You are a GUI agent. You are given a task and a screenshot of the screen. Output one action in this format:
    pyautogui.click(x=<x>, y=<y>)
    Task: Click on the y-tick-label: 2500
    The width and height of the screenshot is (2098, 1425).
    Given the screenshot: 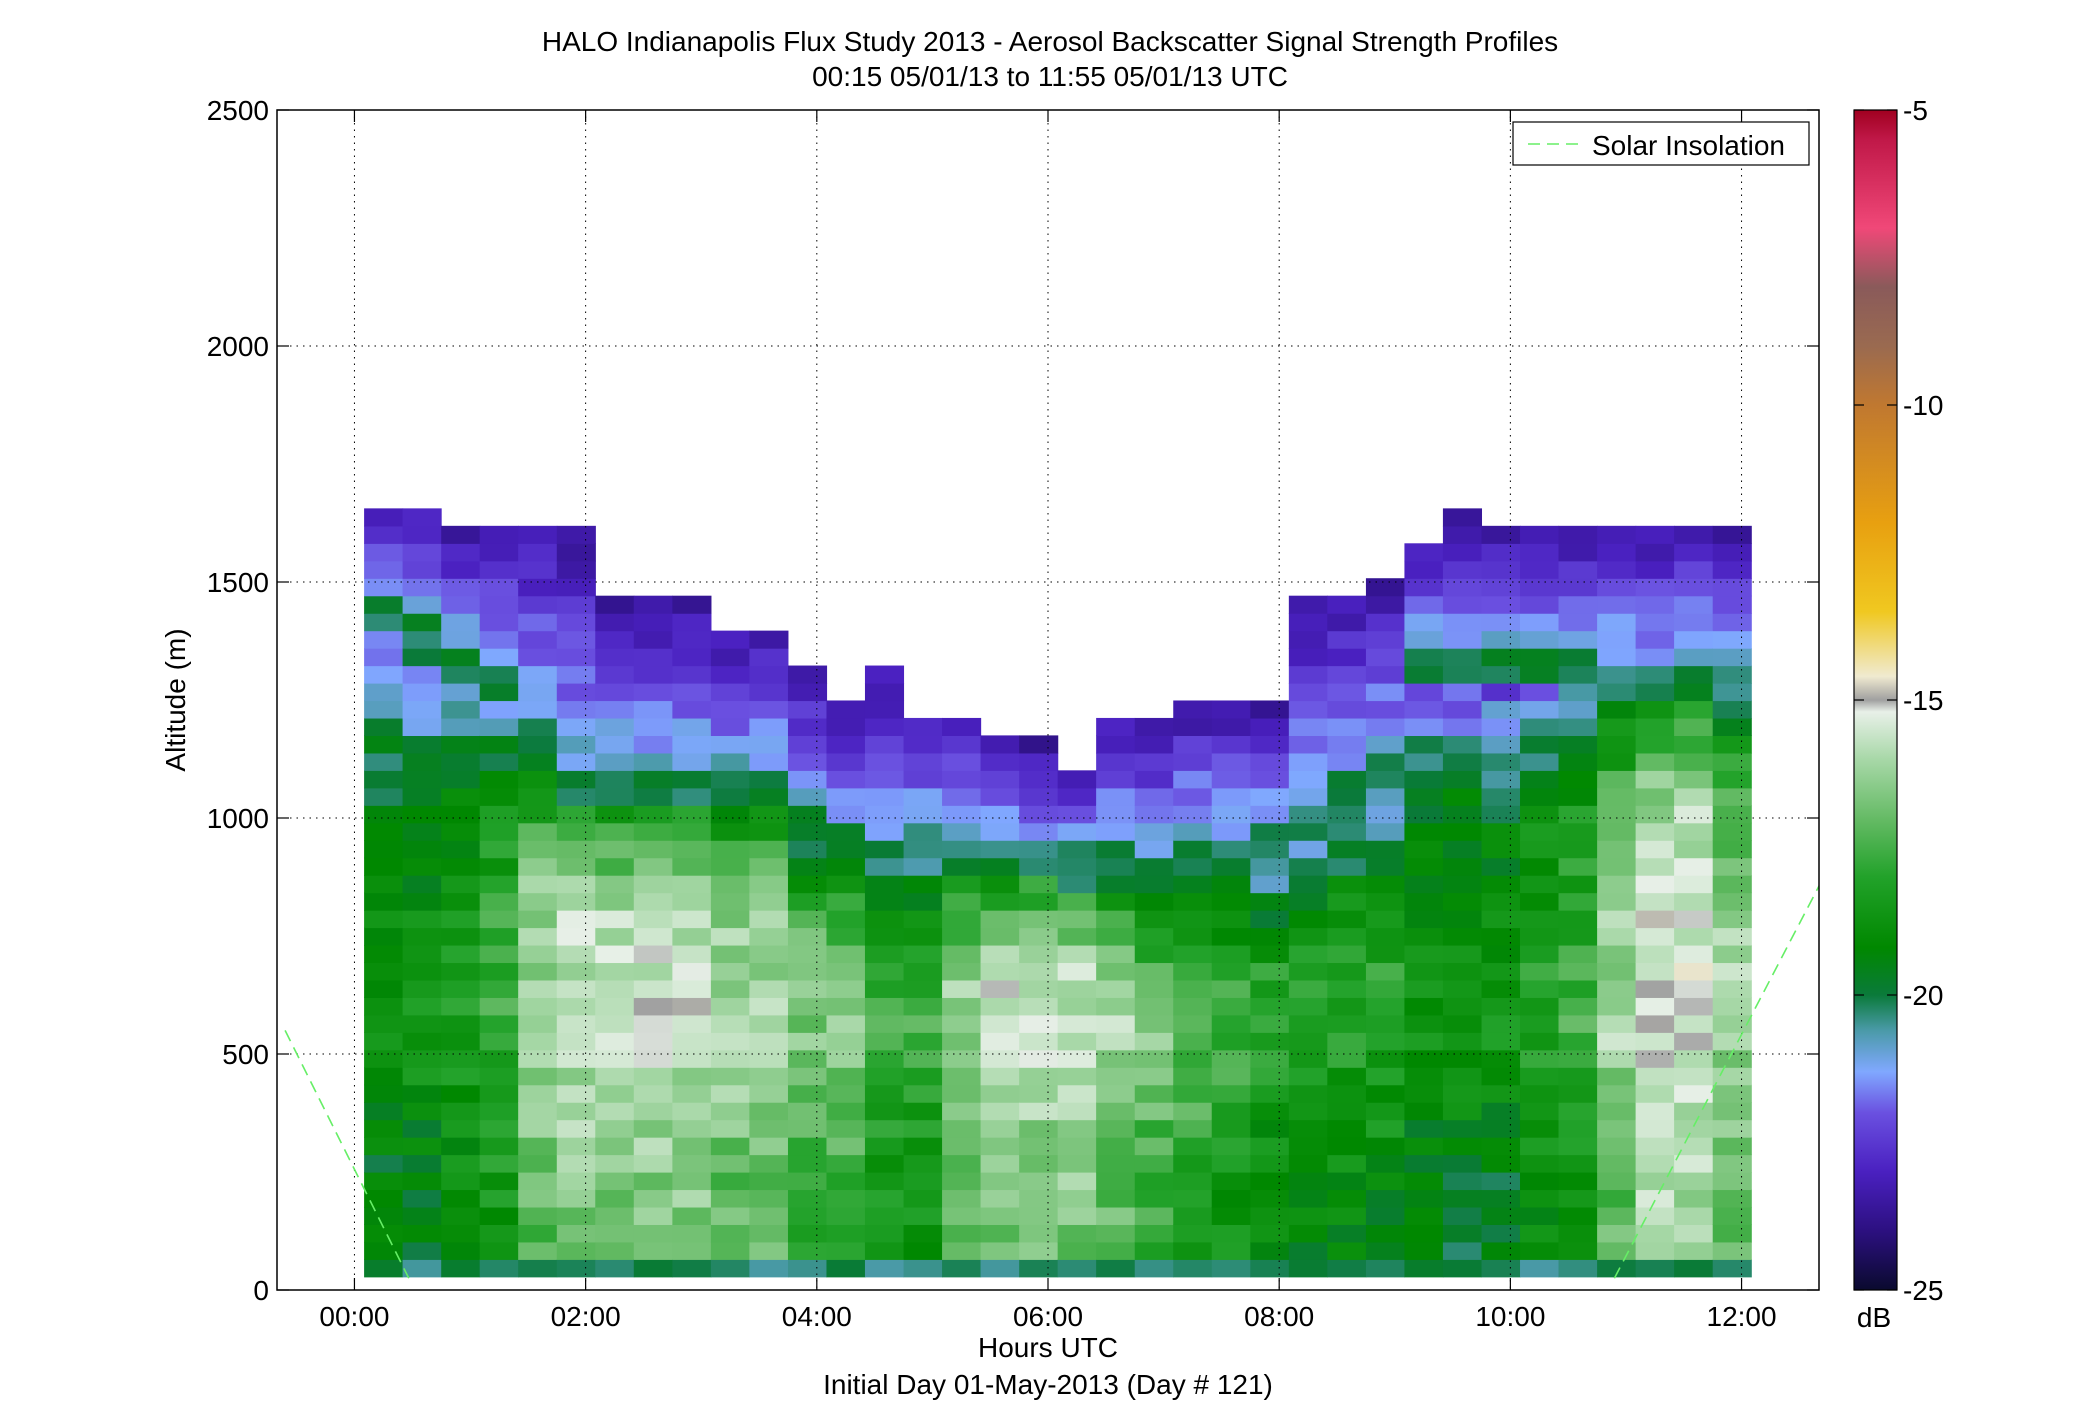 What is the action you would take?
    pyautogui.click(x=238, y=110)
    